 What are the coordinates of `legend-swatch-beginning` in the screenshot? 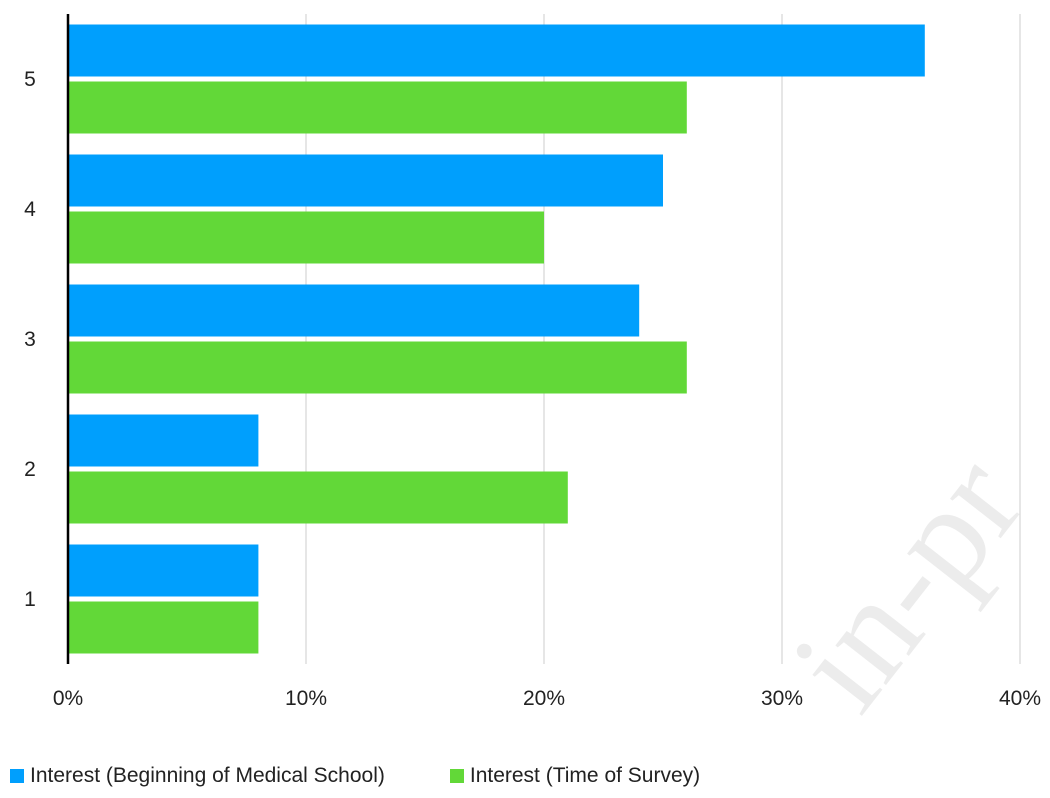 It's located at (17, 776).